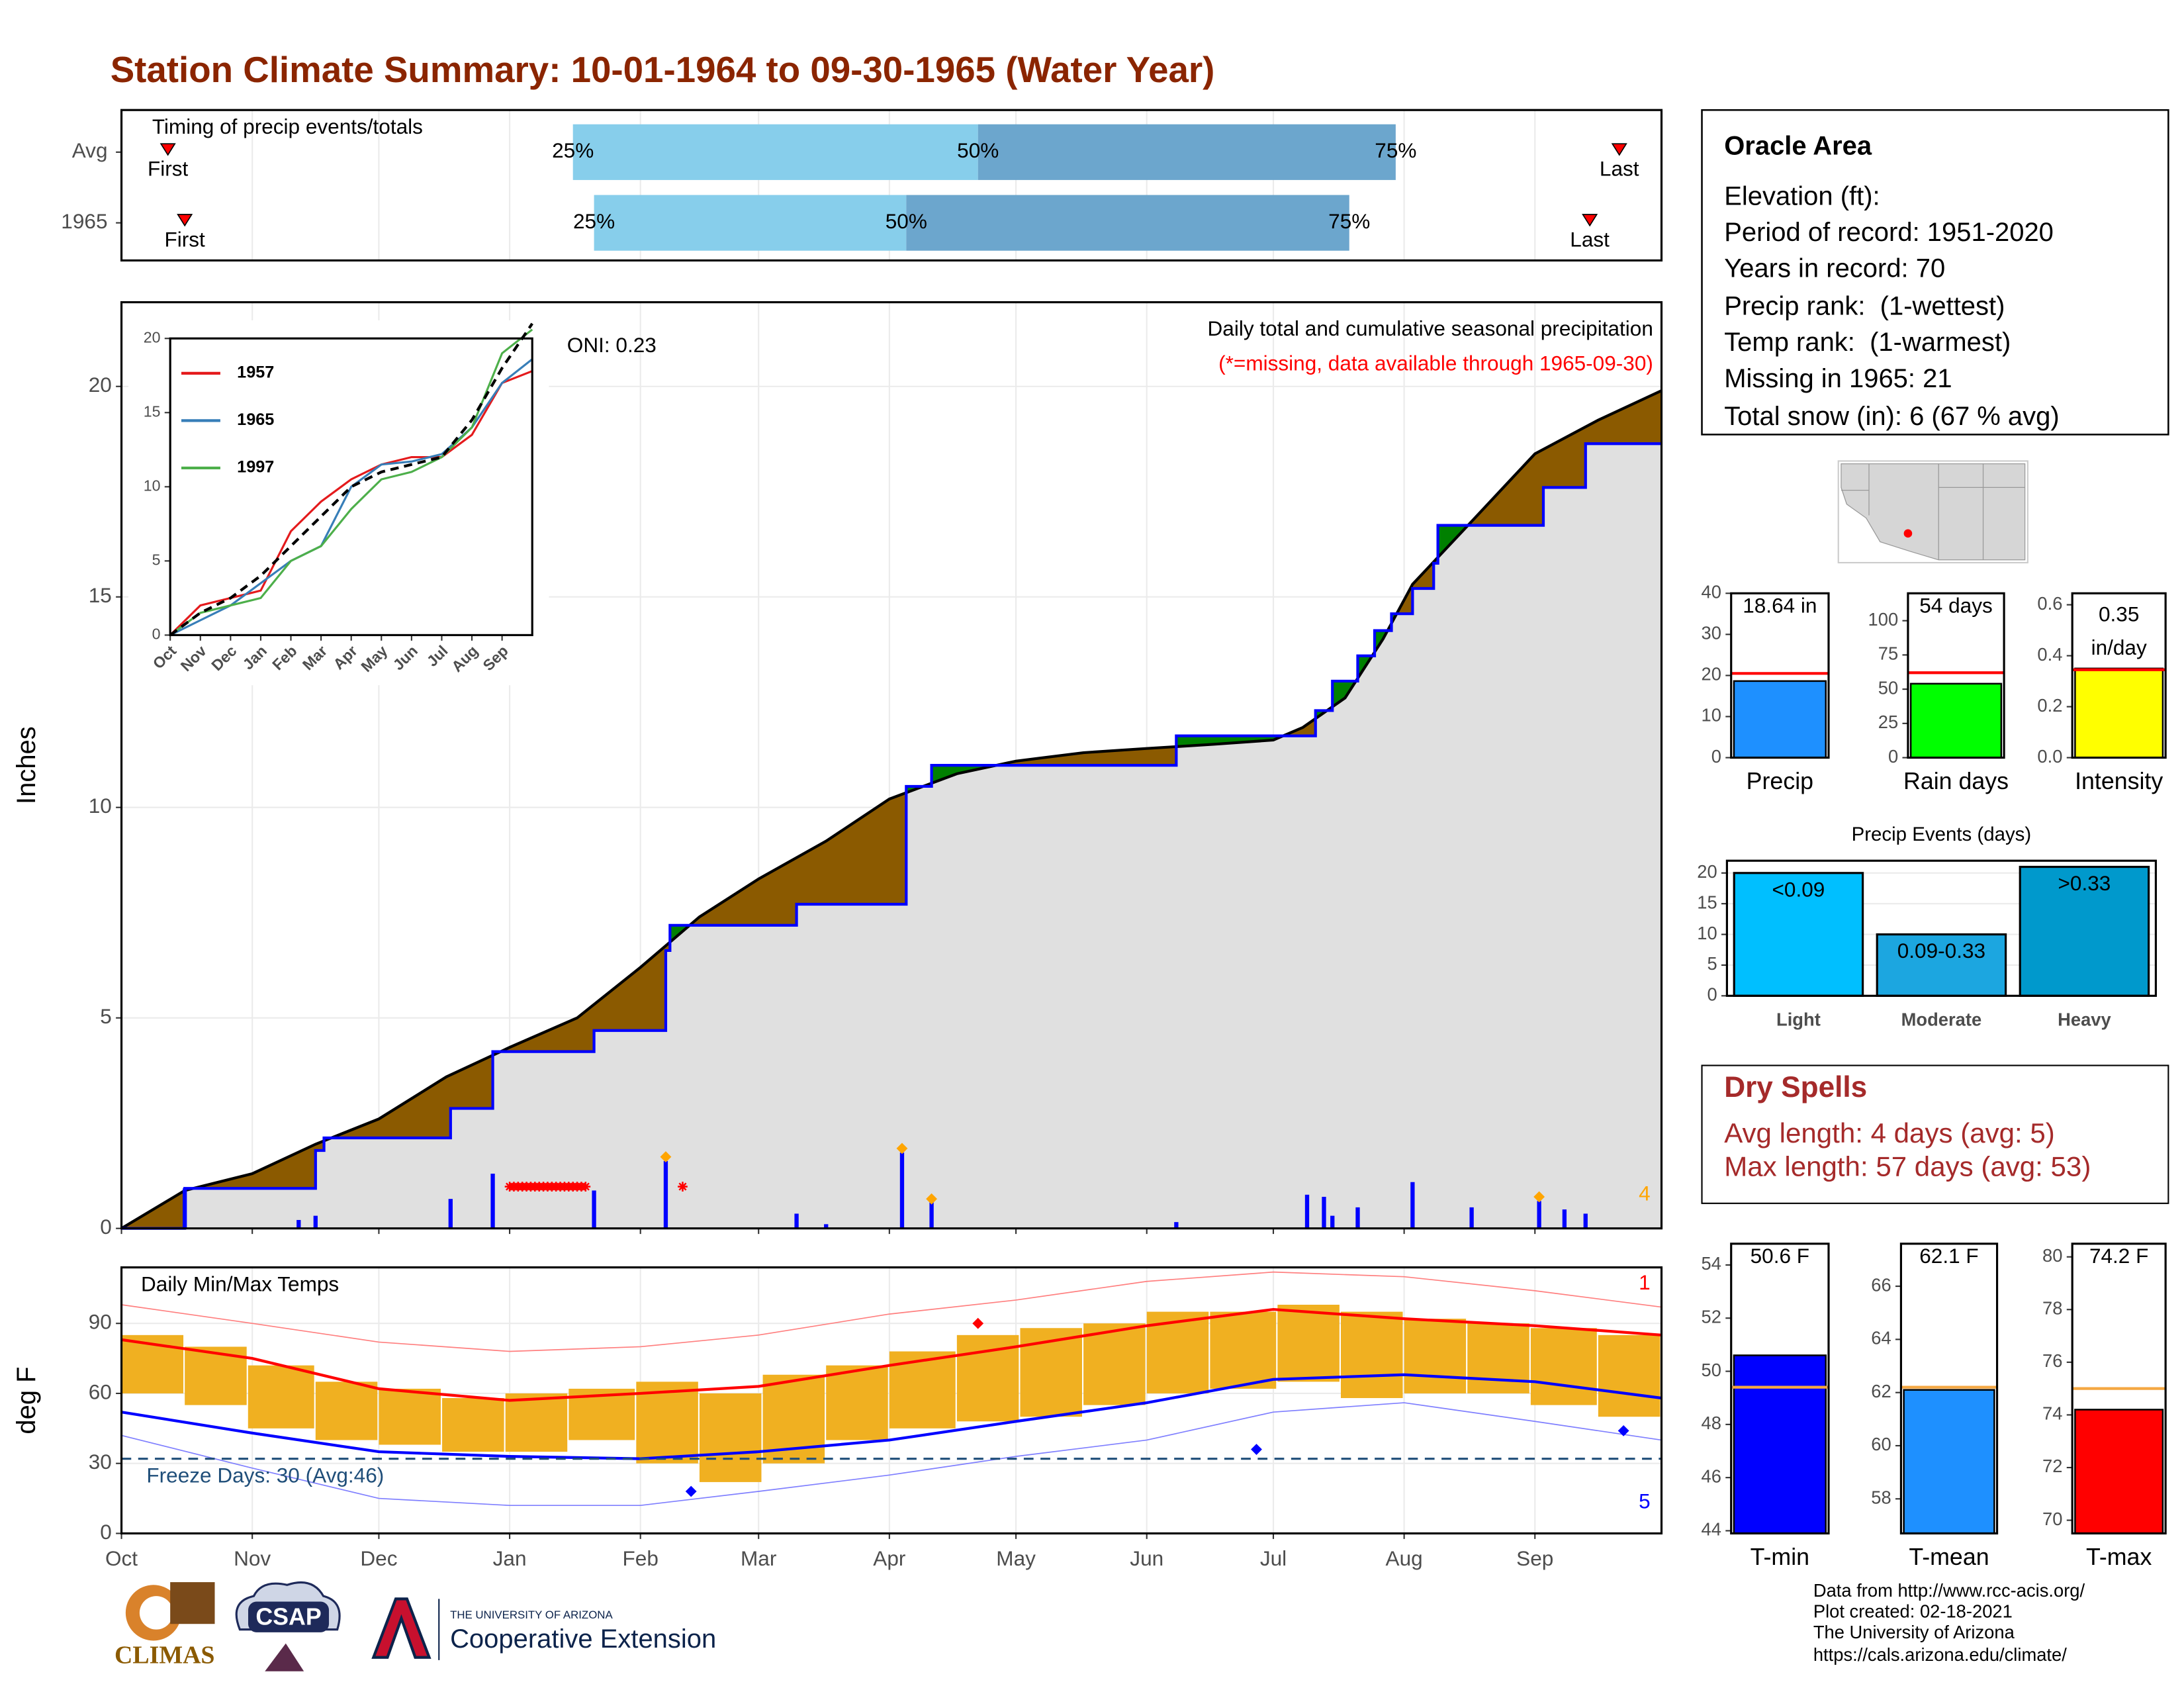 The width and height of the screenshot is (2184, 1688). I want to click on y-axis-label: deg F, so click(26, 1400).